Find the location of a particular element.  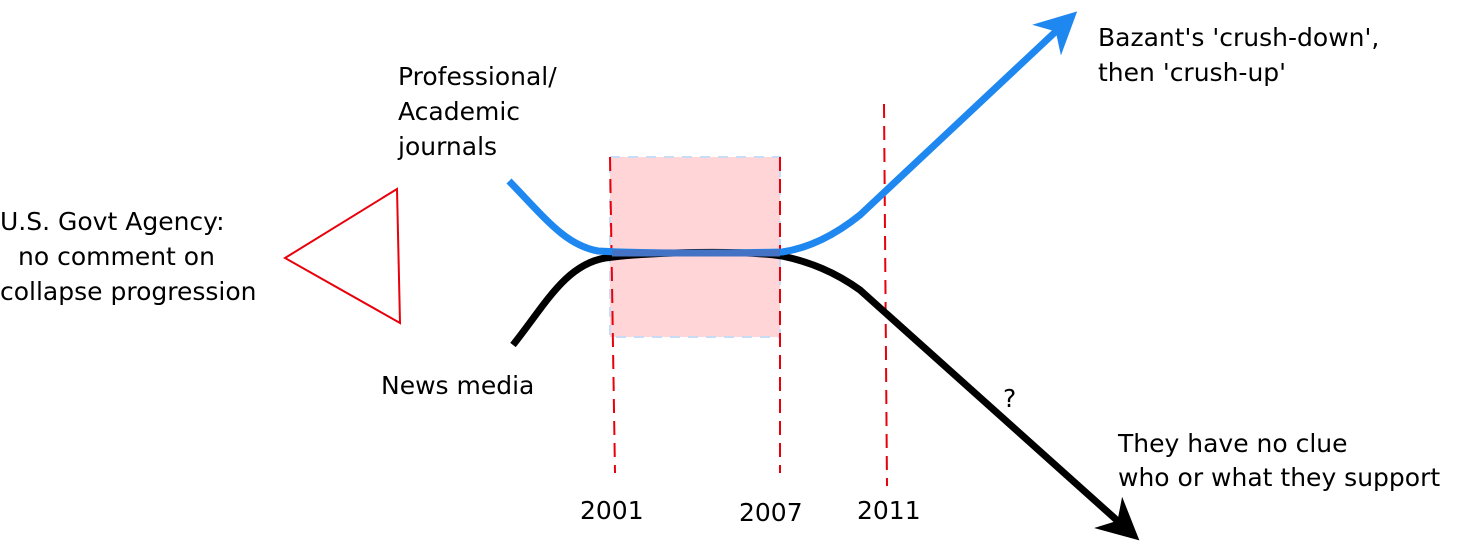

year-2011: 2011 is located at coordinates (889, 510).